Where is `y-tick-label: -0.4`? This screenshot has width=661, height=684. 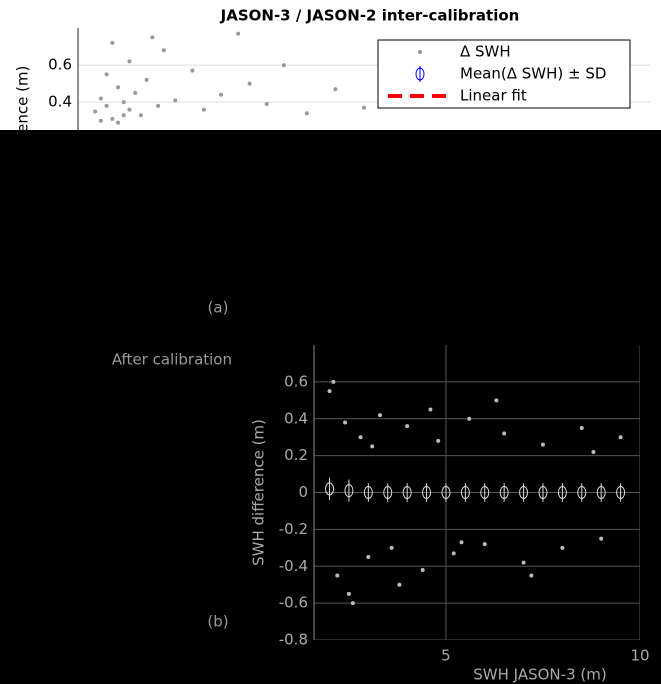
y-tick-label: -0.4 is located at coordinates (293, 566).